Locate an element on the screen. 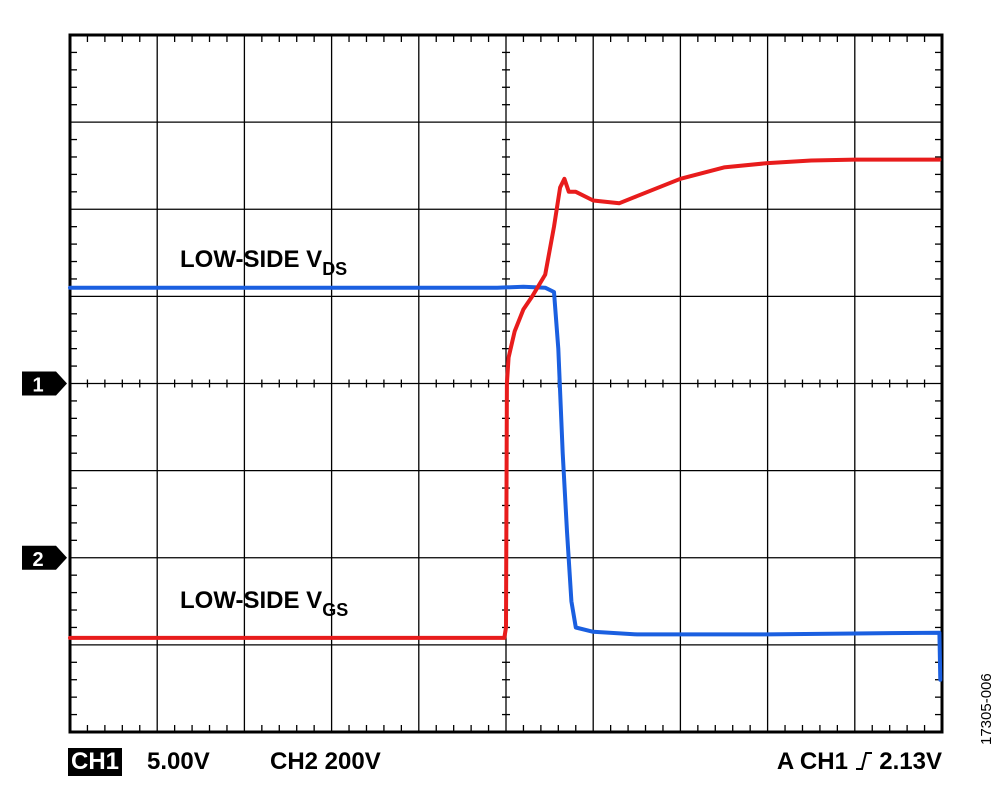 This screenshot has height=792, width=1006. channel-marker-label: 2 is located at coordinates (37, 560).